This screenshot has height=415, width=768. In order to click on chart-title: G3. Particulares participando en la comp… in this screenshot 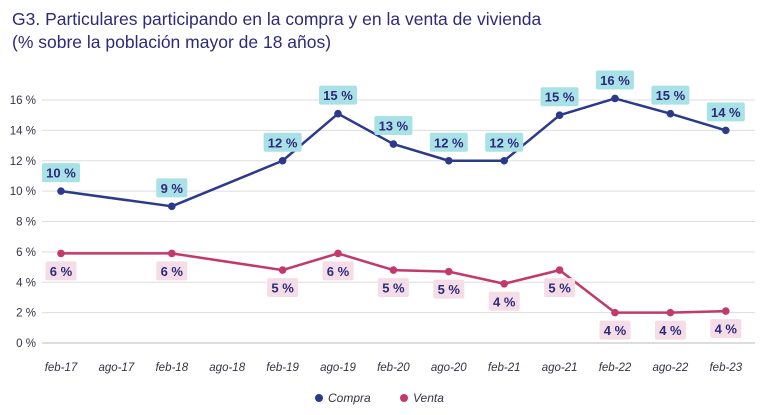, I will do `click(382, 31)`.